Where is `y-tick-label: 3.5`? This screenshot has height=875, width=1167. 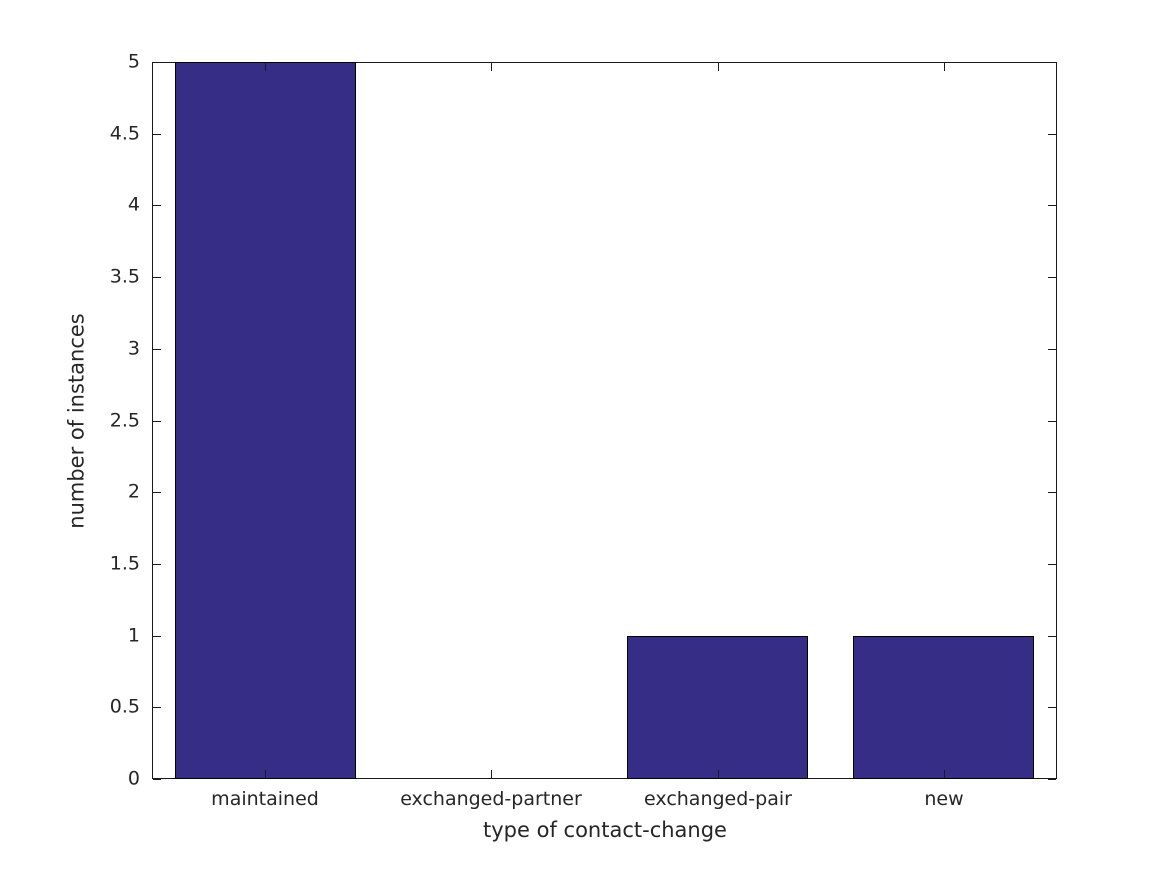
y-tick-label: 3.5 is located at coordinates (124, 276).